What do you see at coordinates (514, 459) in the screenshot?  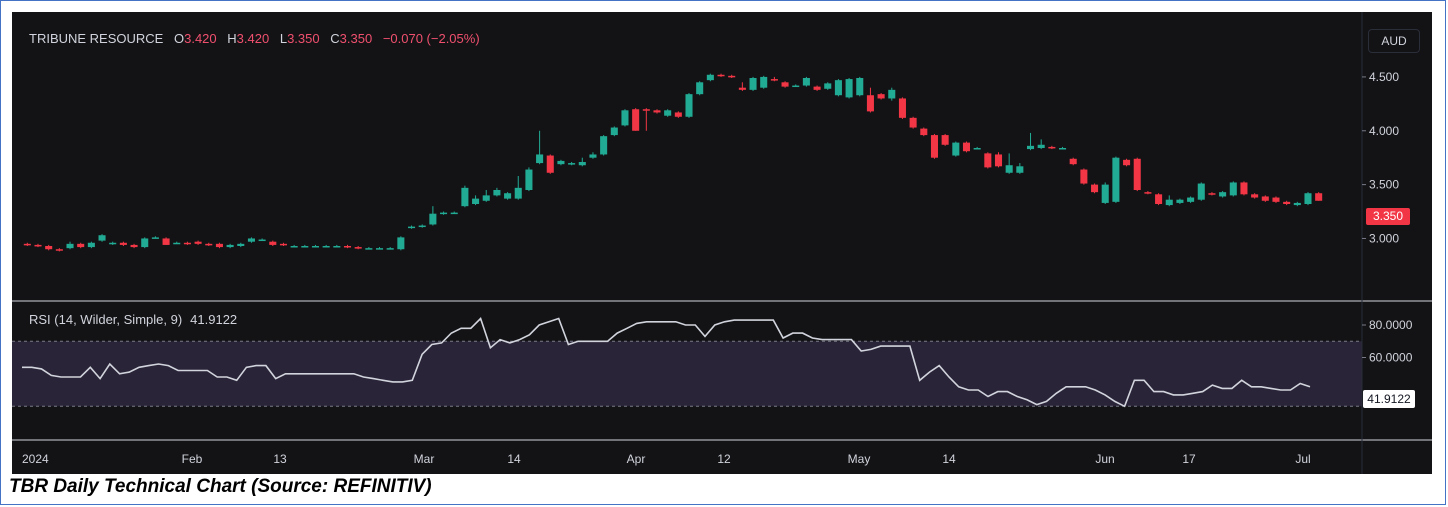 I see `time-tick-label: 14` at bounding box center [514, 459].